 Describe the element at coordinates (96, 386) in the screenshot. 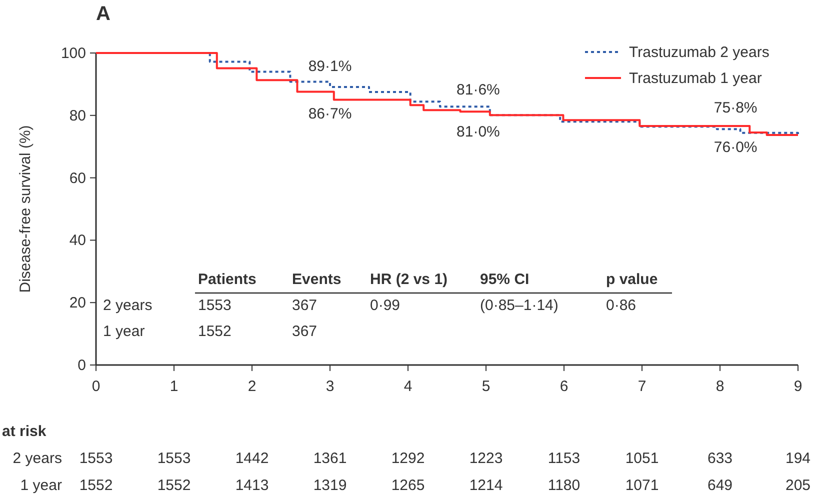

I see `x-tick-label: 0` at that location.